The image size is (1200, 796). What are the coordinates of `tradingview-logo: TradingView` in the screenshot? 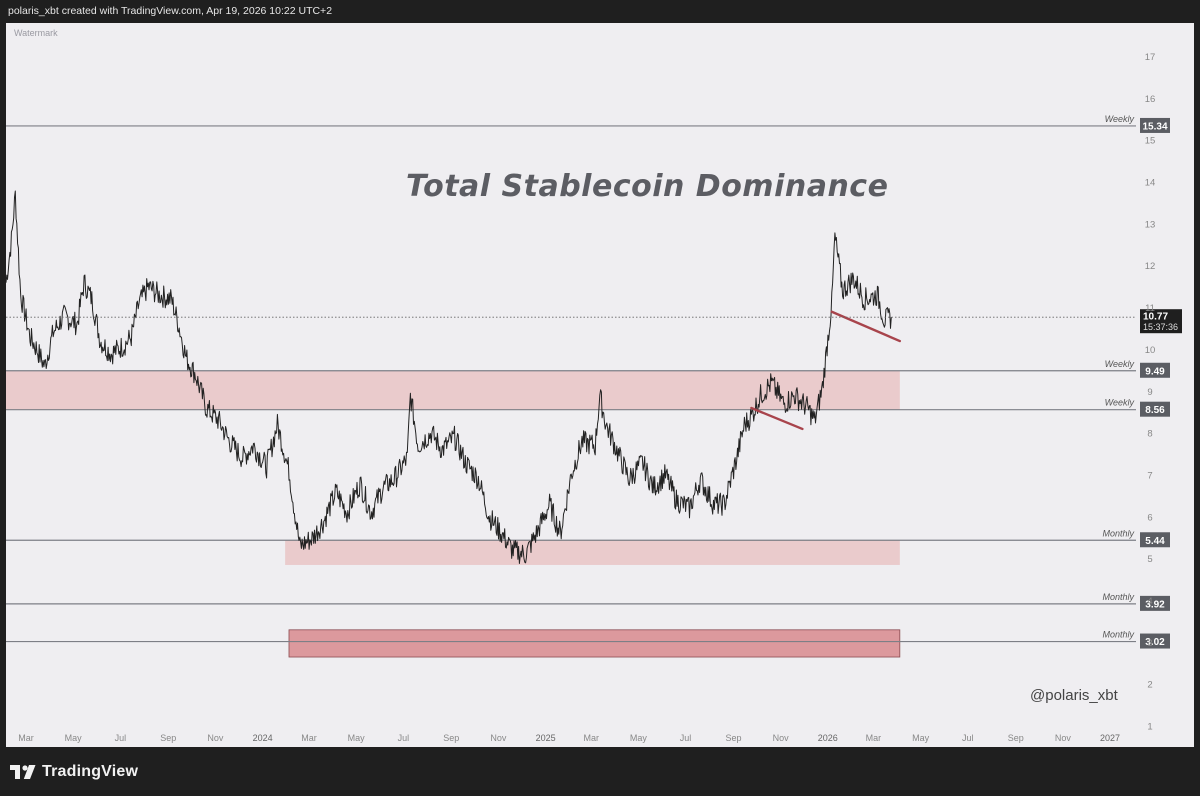 It's located at (74, 772).